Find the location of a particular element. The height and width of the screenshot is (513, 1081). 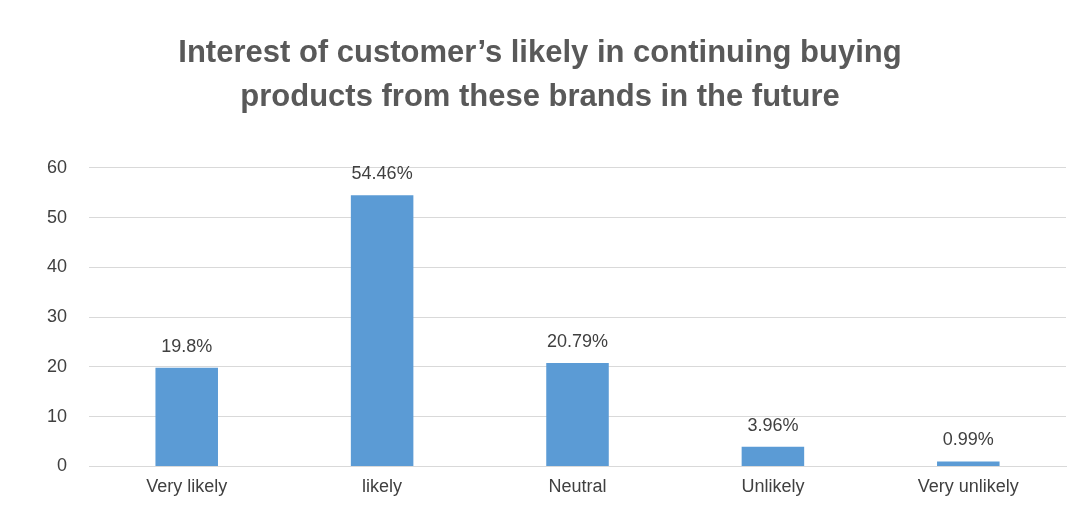

x-tick-label: Very likely is located at coordinates (187, 486).